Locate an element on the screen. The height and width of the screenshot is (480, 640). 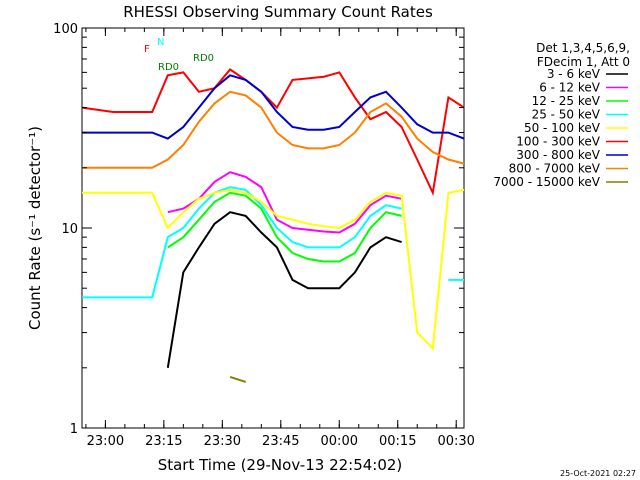
x-tick-label: 00:15 is located at coordinates (397, 441).